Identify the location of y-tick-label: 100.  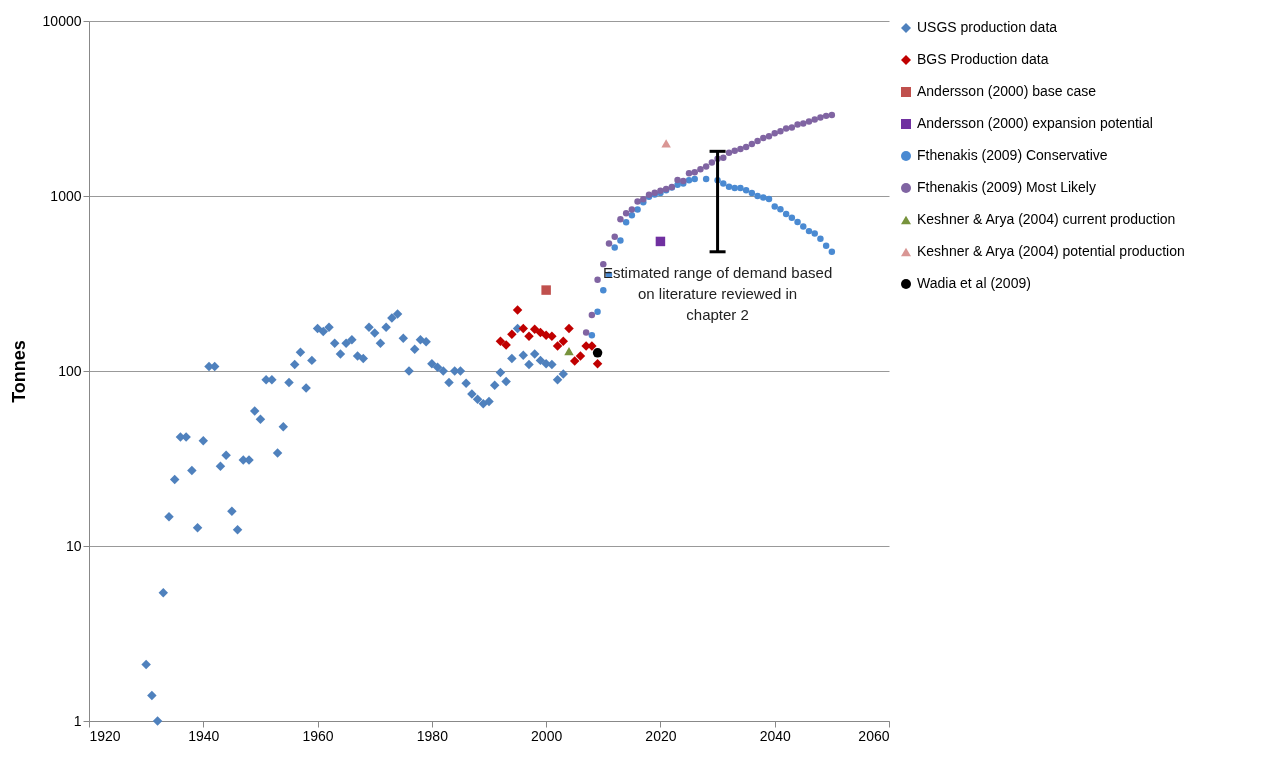
(70, 370).